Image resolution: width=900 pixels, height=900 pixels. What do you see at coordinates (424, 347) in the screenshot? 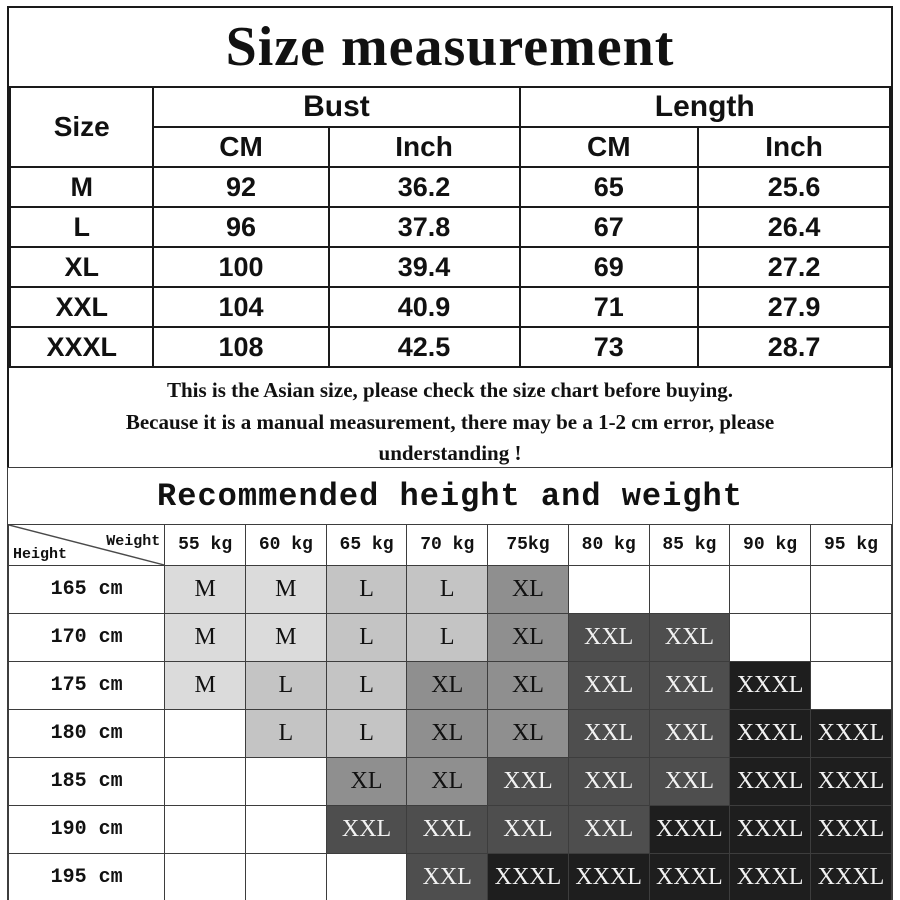
I see `measurement-cell: 42.5` at bounding box center [424, 347].